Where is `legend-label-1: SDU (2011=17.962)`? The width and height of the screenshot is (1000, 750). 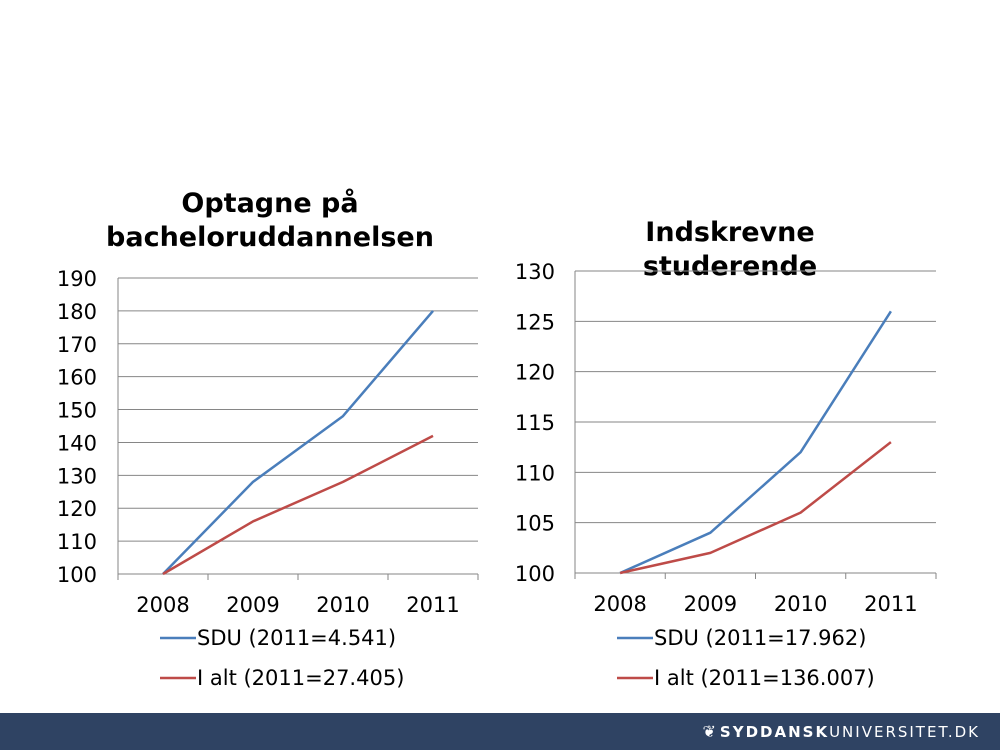 legend-label-1: SDU (2011=17.962) is located at coordinates (760, 638).